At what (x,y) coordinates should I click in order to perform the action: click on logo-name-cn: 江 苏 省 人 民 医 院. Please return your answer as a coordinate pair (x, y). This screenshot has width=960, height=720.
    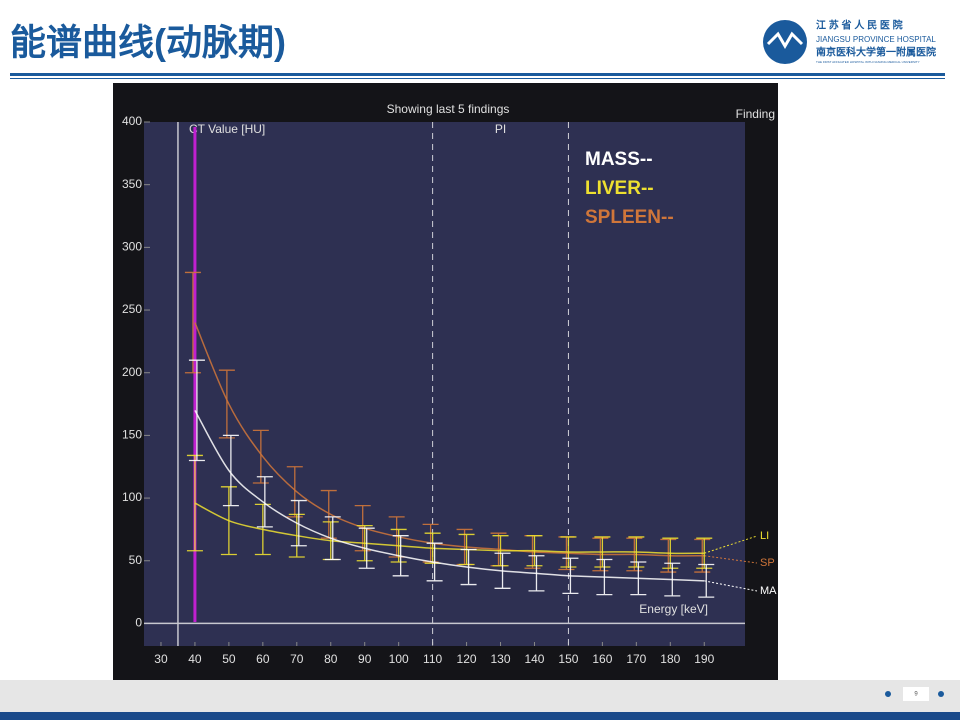
    Looking at the image, I should click on (859, 25).